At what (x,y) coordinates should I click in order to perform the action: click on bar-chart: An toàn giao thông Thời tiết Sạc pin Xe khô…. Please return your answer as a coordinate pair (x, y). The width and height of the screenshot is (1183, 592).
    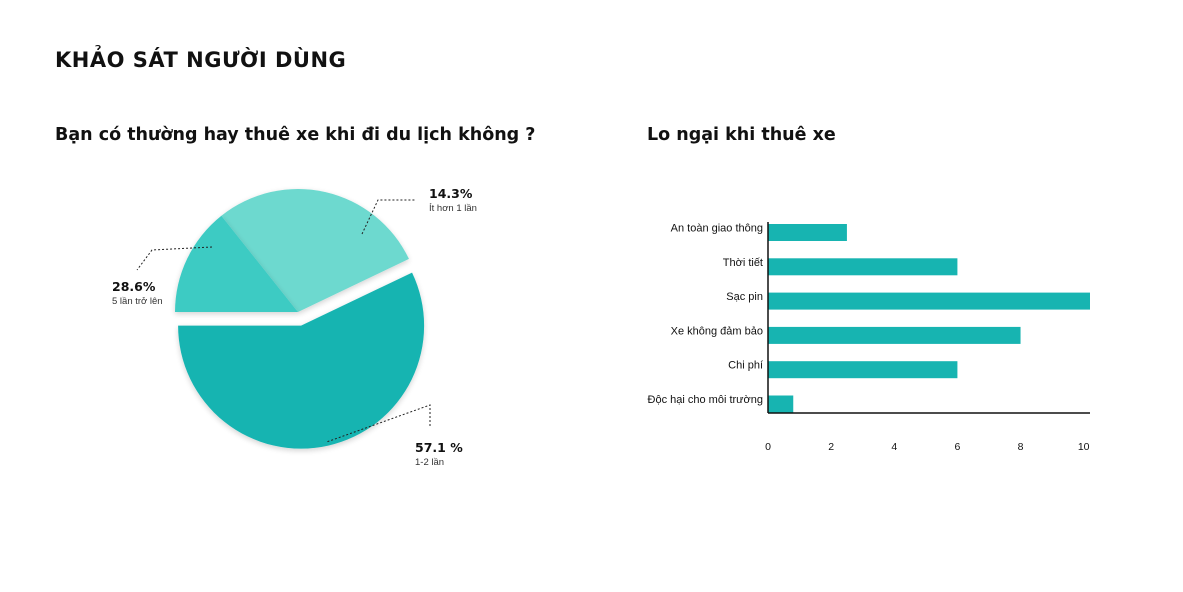
    Looking at the image, I should click on (869, 337).